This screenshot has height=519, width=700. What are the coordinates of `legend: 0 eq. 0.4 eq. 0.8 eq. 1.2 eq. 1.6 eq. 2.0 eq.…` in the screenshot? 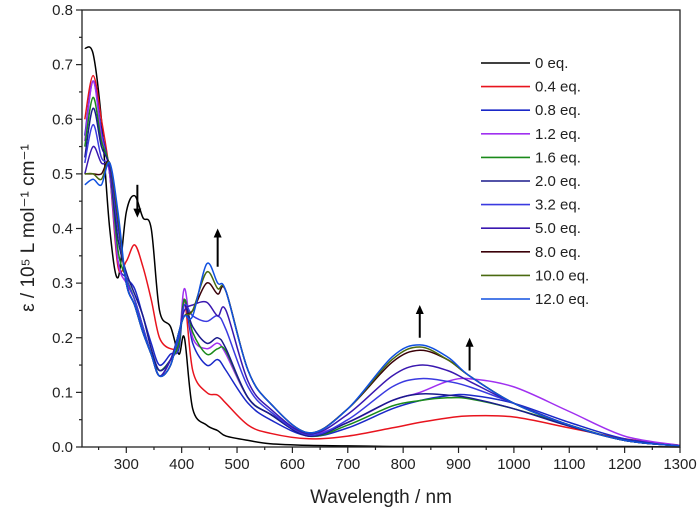 It's located at (535, 181).